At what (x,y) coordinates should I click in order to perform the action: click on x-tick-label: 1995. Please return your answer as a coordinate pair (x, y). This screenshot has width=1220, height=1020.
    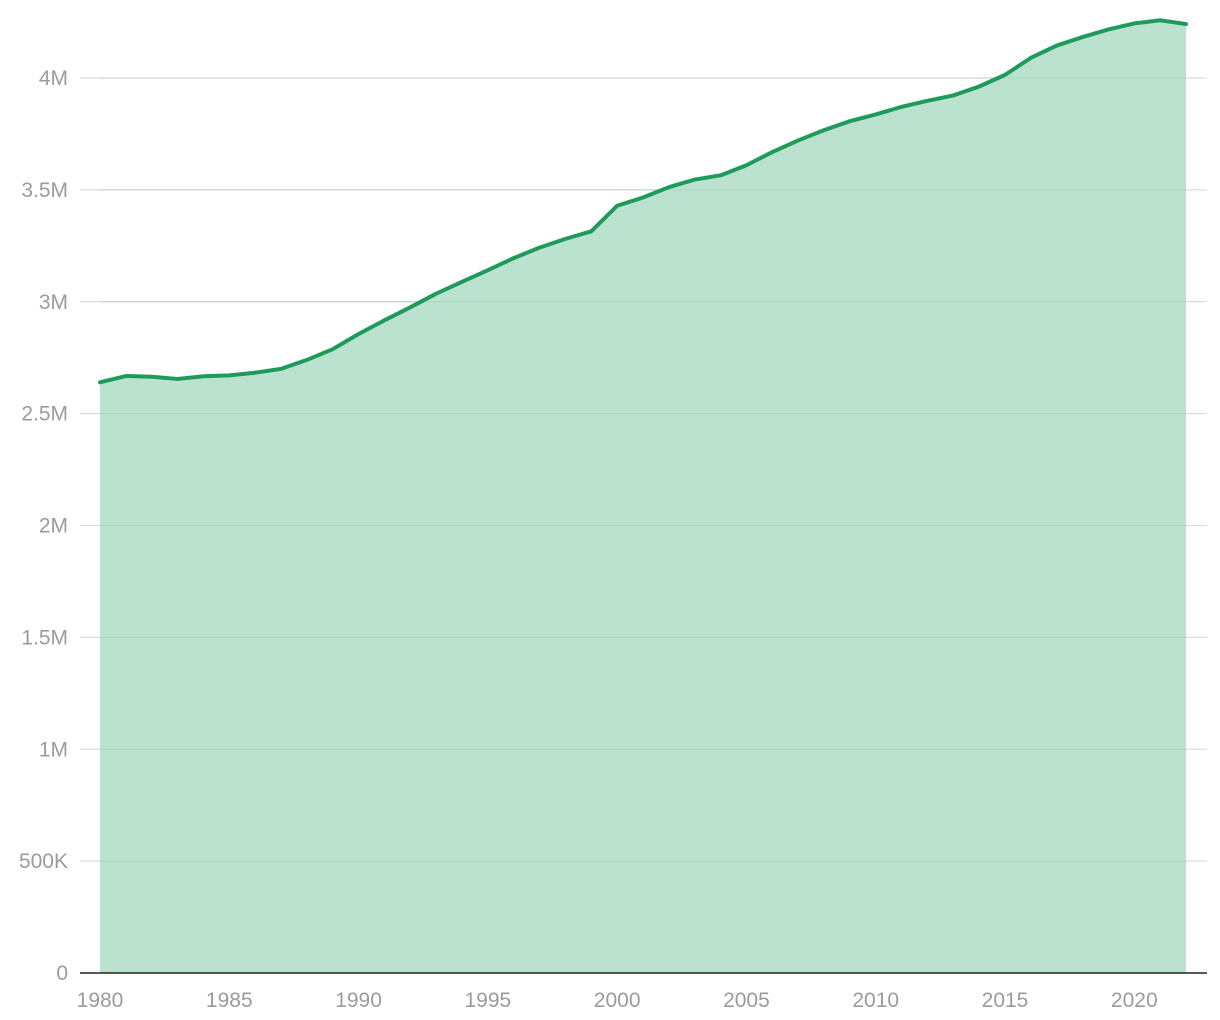
    Looking at the image, I should click on (487, 1000).